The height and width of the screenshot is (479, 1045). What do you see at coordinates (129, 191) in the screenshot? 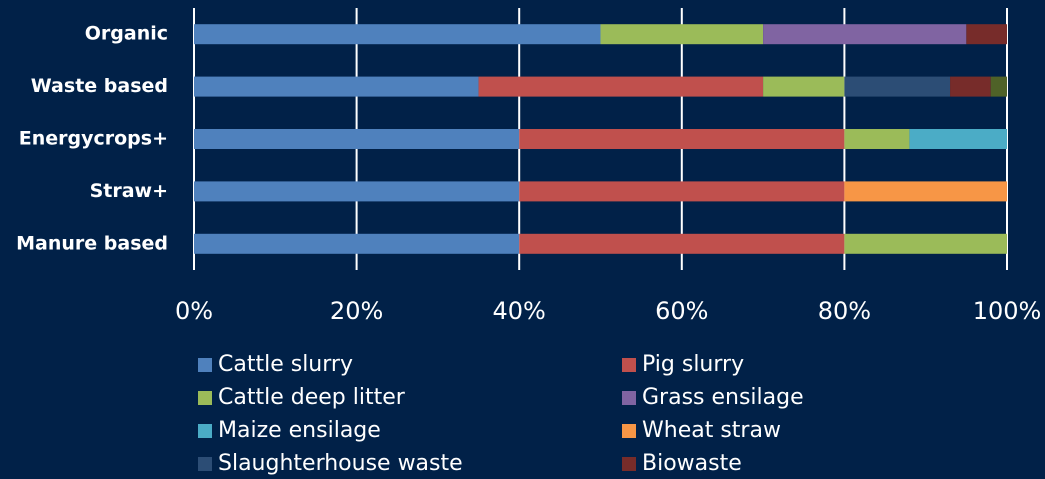
I see `y-tick-label: Straw+` at bounding box center [129, 191].